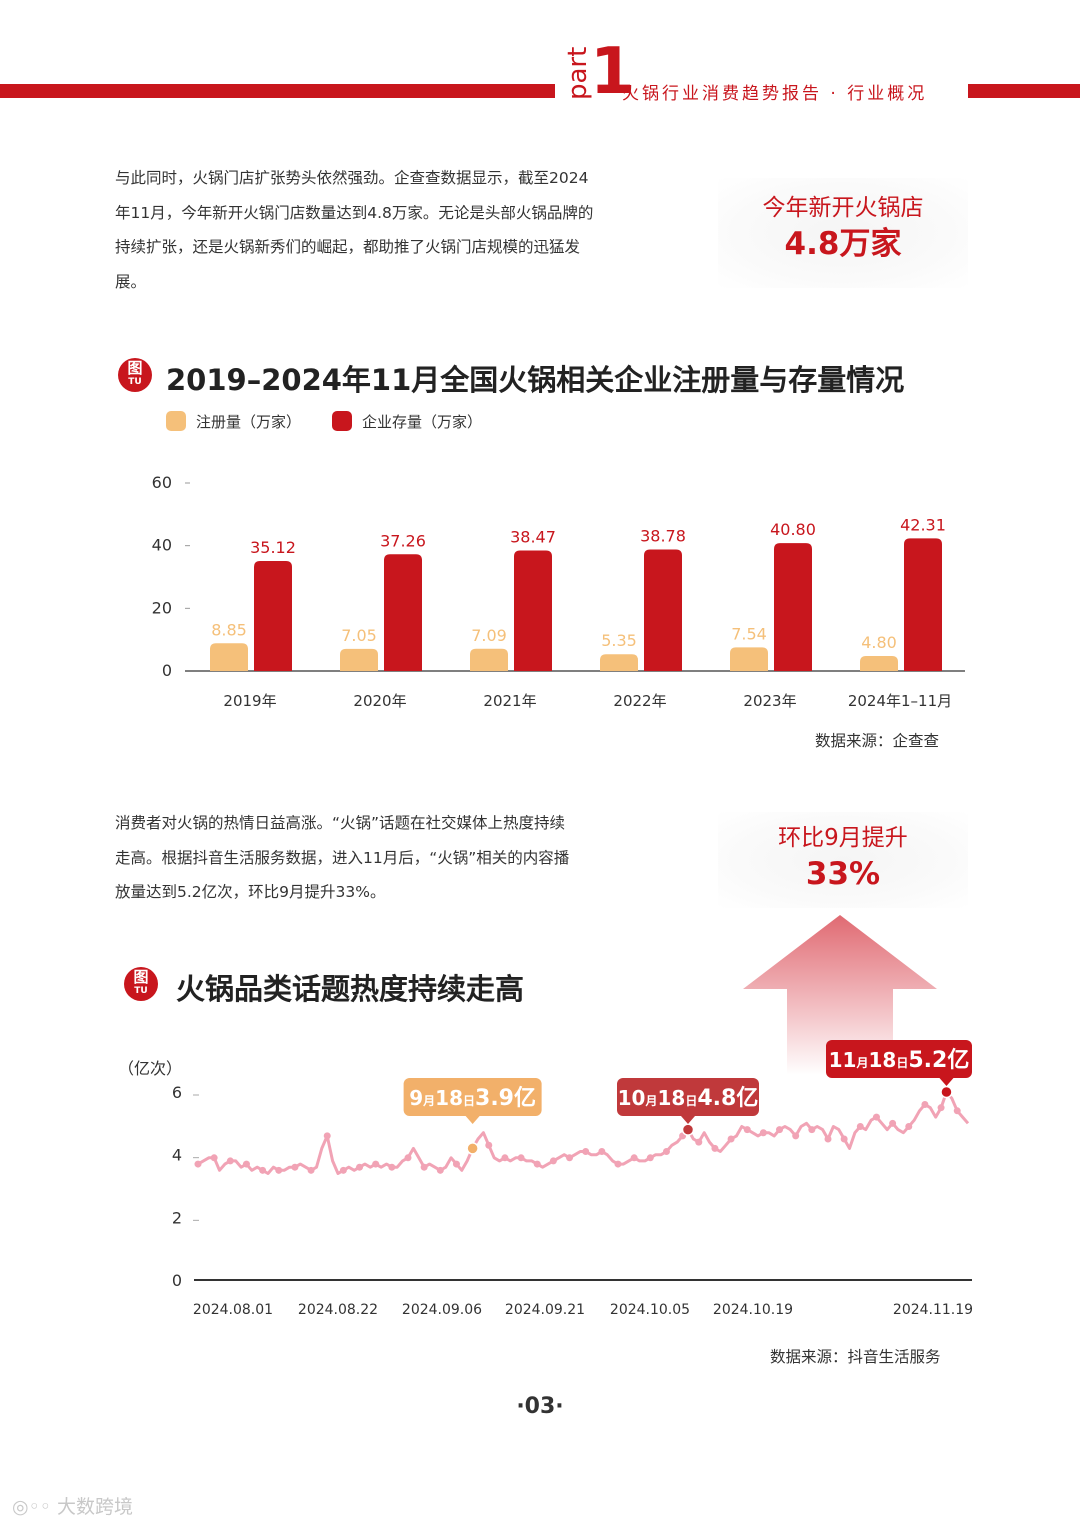 Image resolution: width=1080 pixels, height=1527 pixels. Describe the element at coordinates (338, 1310) in the screenshot. I see `x-tick-label: 2024.08.22` at that location.